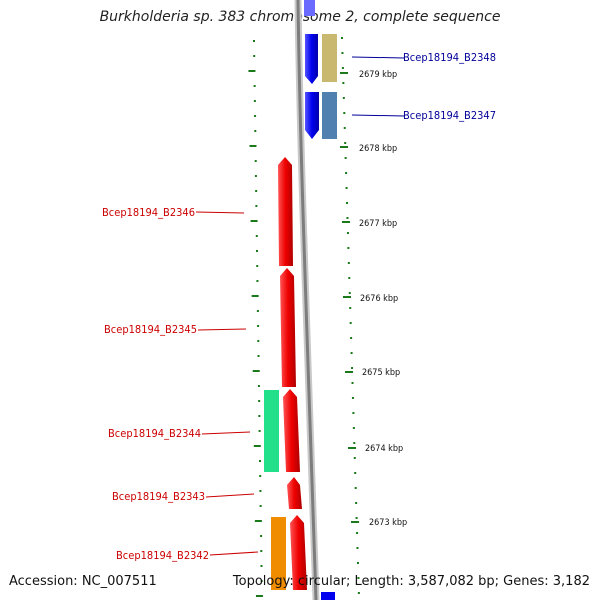 Image resolution: width=600 pixels, height=600 pixels. I want to click on tick-label-2674: 2674 kbp, so click(384, 449).